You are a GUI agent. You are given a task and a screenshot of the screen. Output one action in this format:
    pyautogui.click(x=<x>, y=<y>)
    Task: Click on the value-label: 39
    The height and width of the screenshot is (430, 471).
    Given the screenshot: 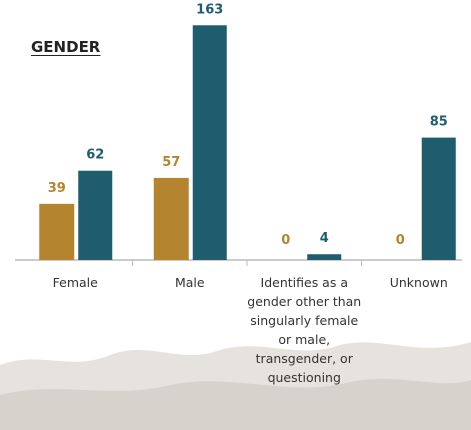 What is the action you would take?
    pyautogui.click(x=57, y=188)
    